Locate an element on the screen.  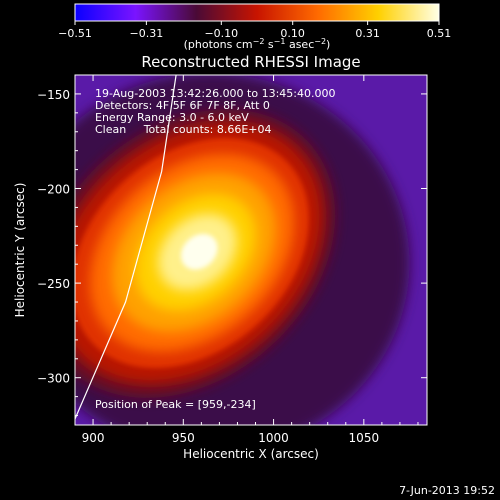
y-tick-label: −200 is located at coordinates (53, 190).